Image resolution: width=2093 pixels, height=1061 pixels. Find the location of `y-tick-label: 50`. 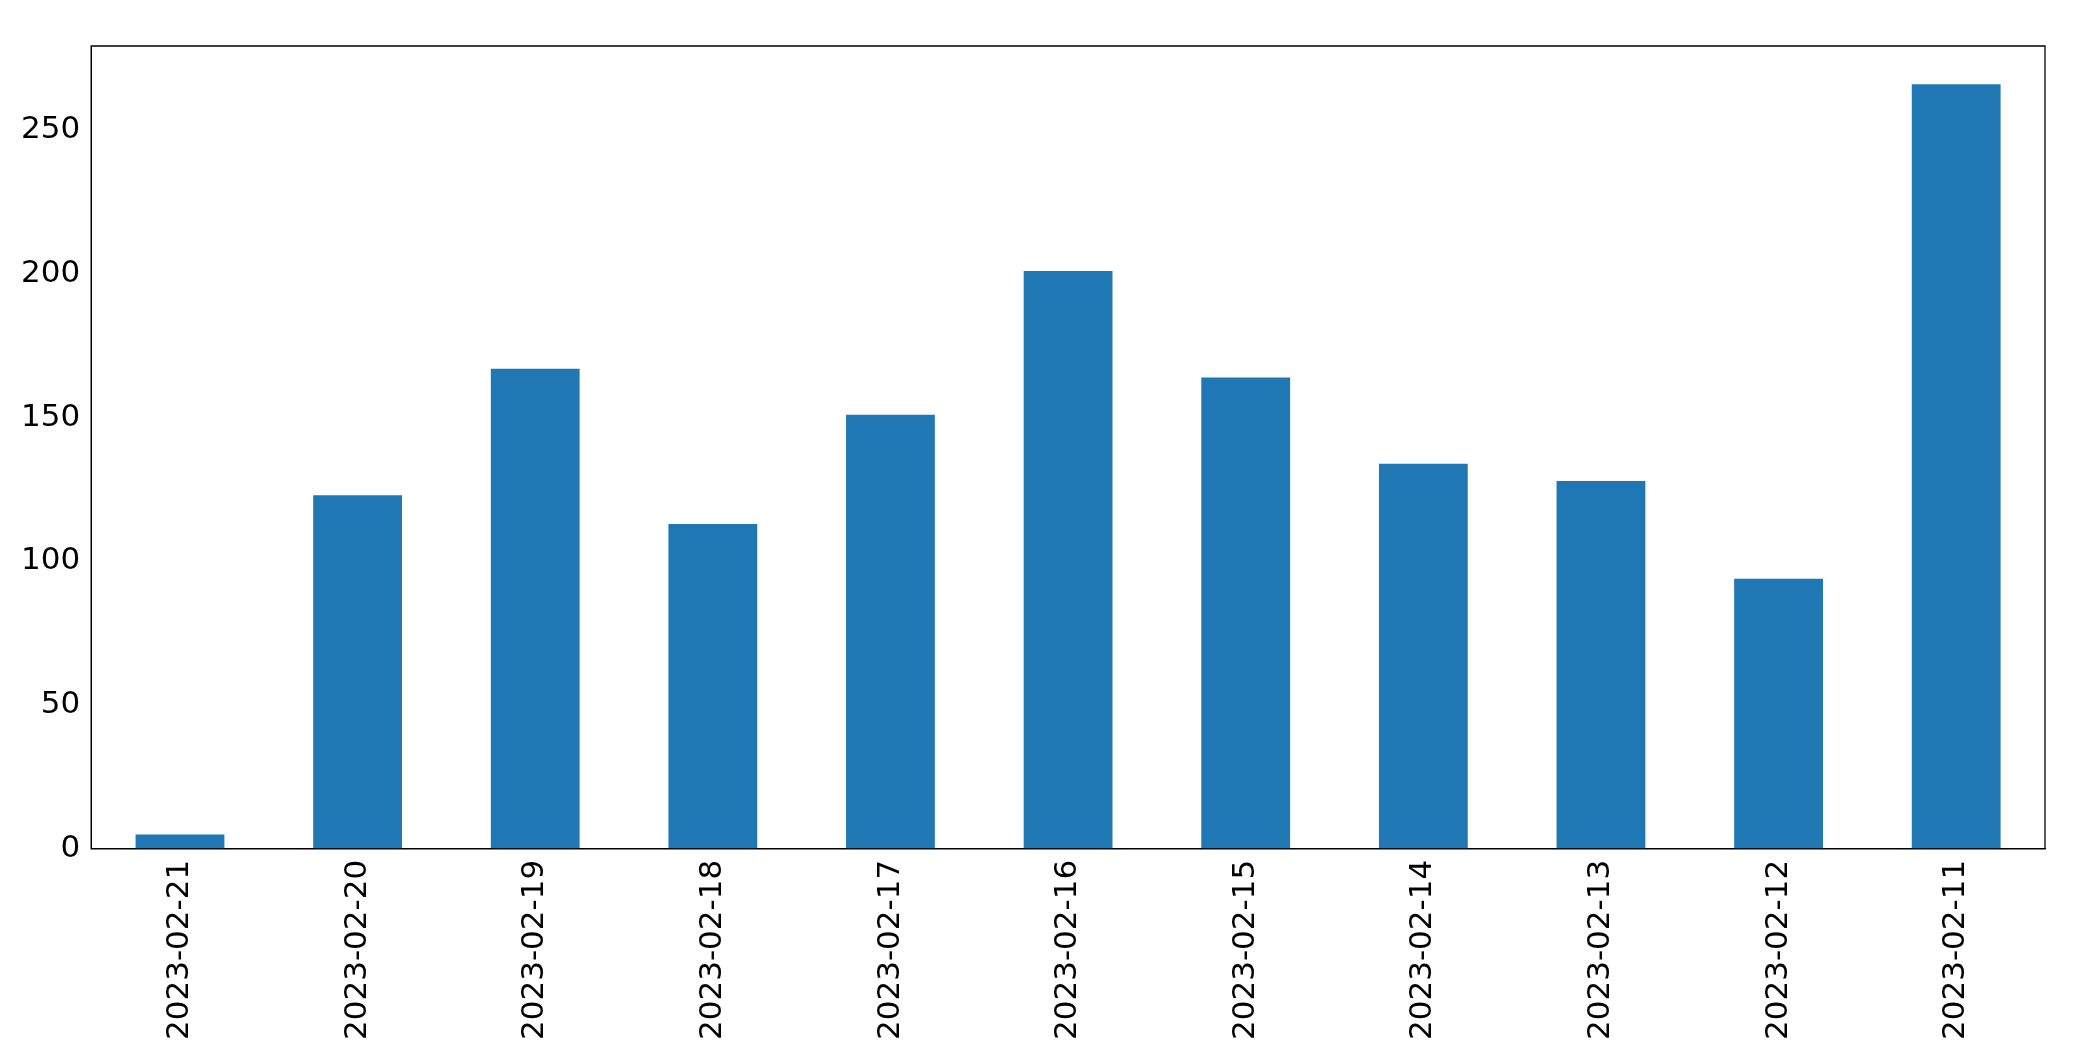

y-tick-label: 50 is located at coordinates (60, 702).